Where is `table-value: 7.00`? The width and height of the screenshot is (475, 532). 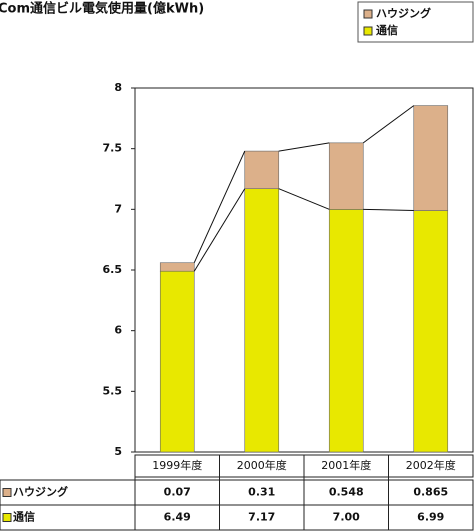 table-value: 7.00 is located at coordinates (346, 517).